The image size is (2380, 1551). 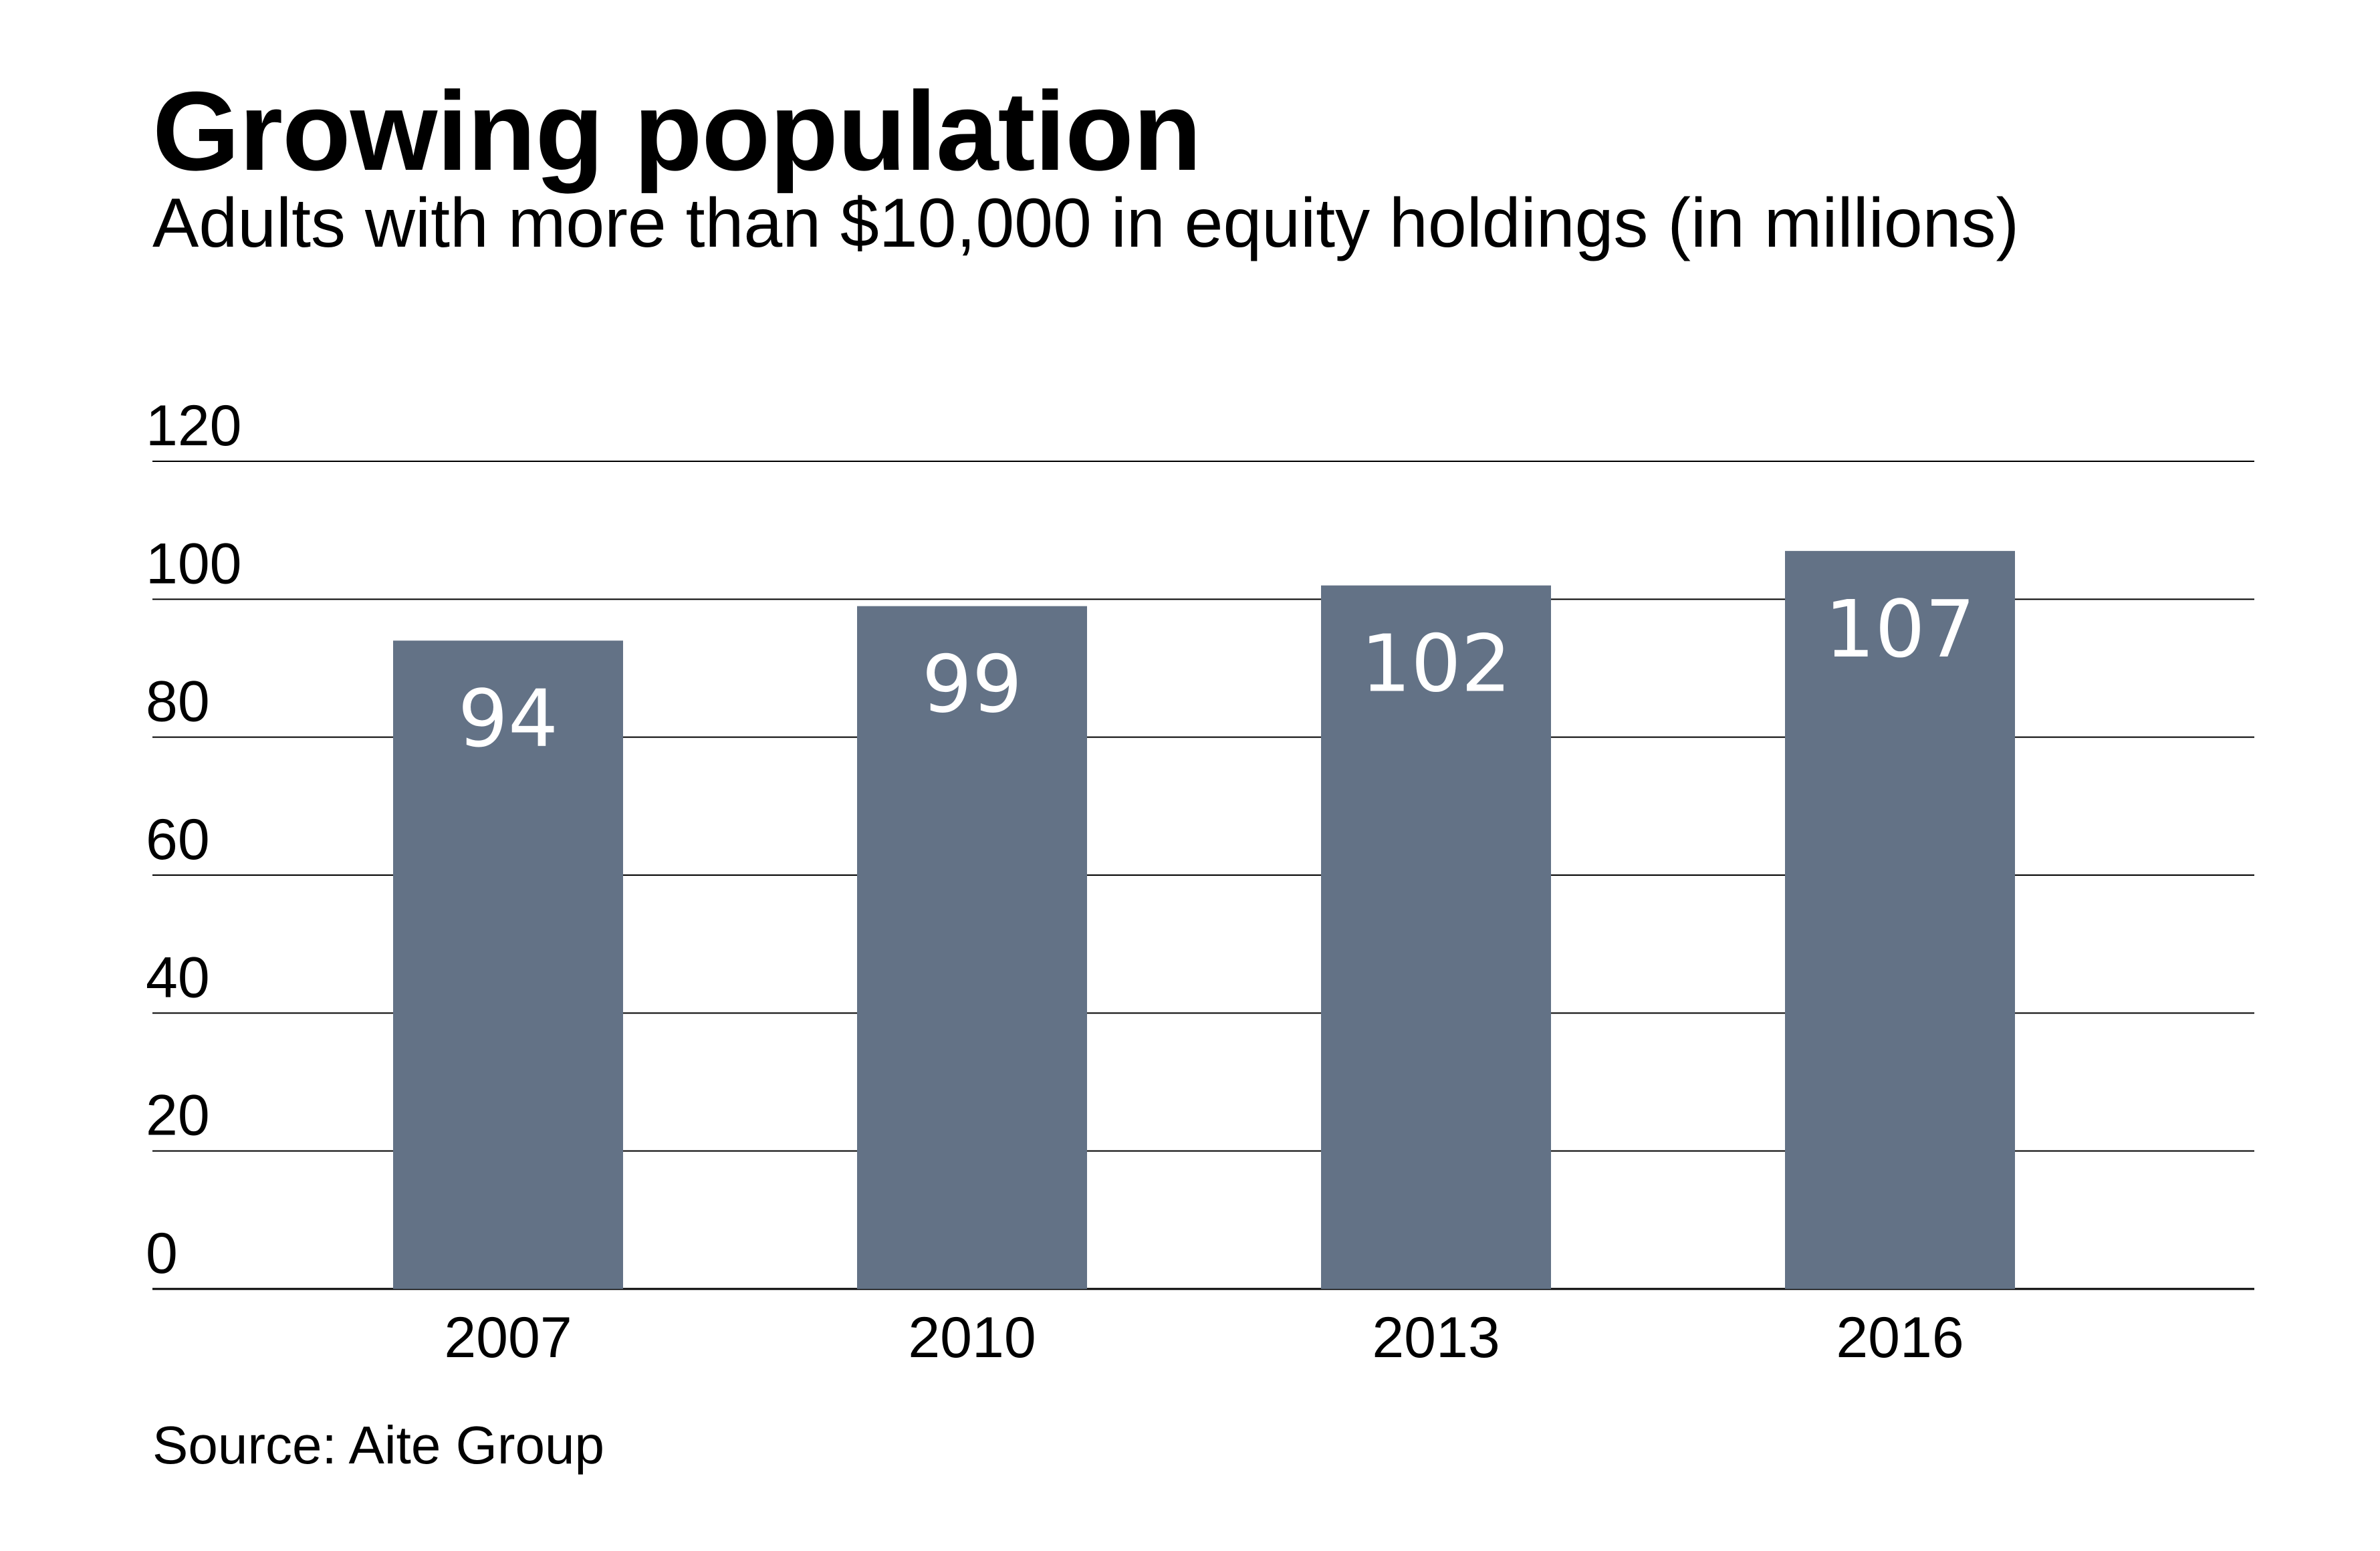 What do you see at coordinates (972, 1338) in the screenshot?
I see `x-tick-label: 2010` at bounding box center [972, 1338].